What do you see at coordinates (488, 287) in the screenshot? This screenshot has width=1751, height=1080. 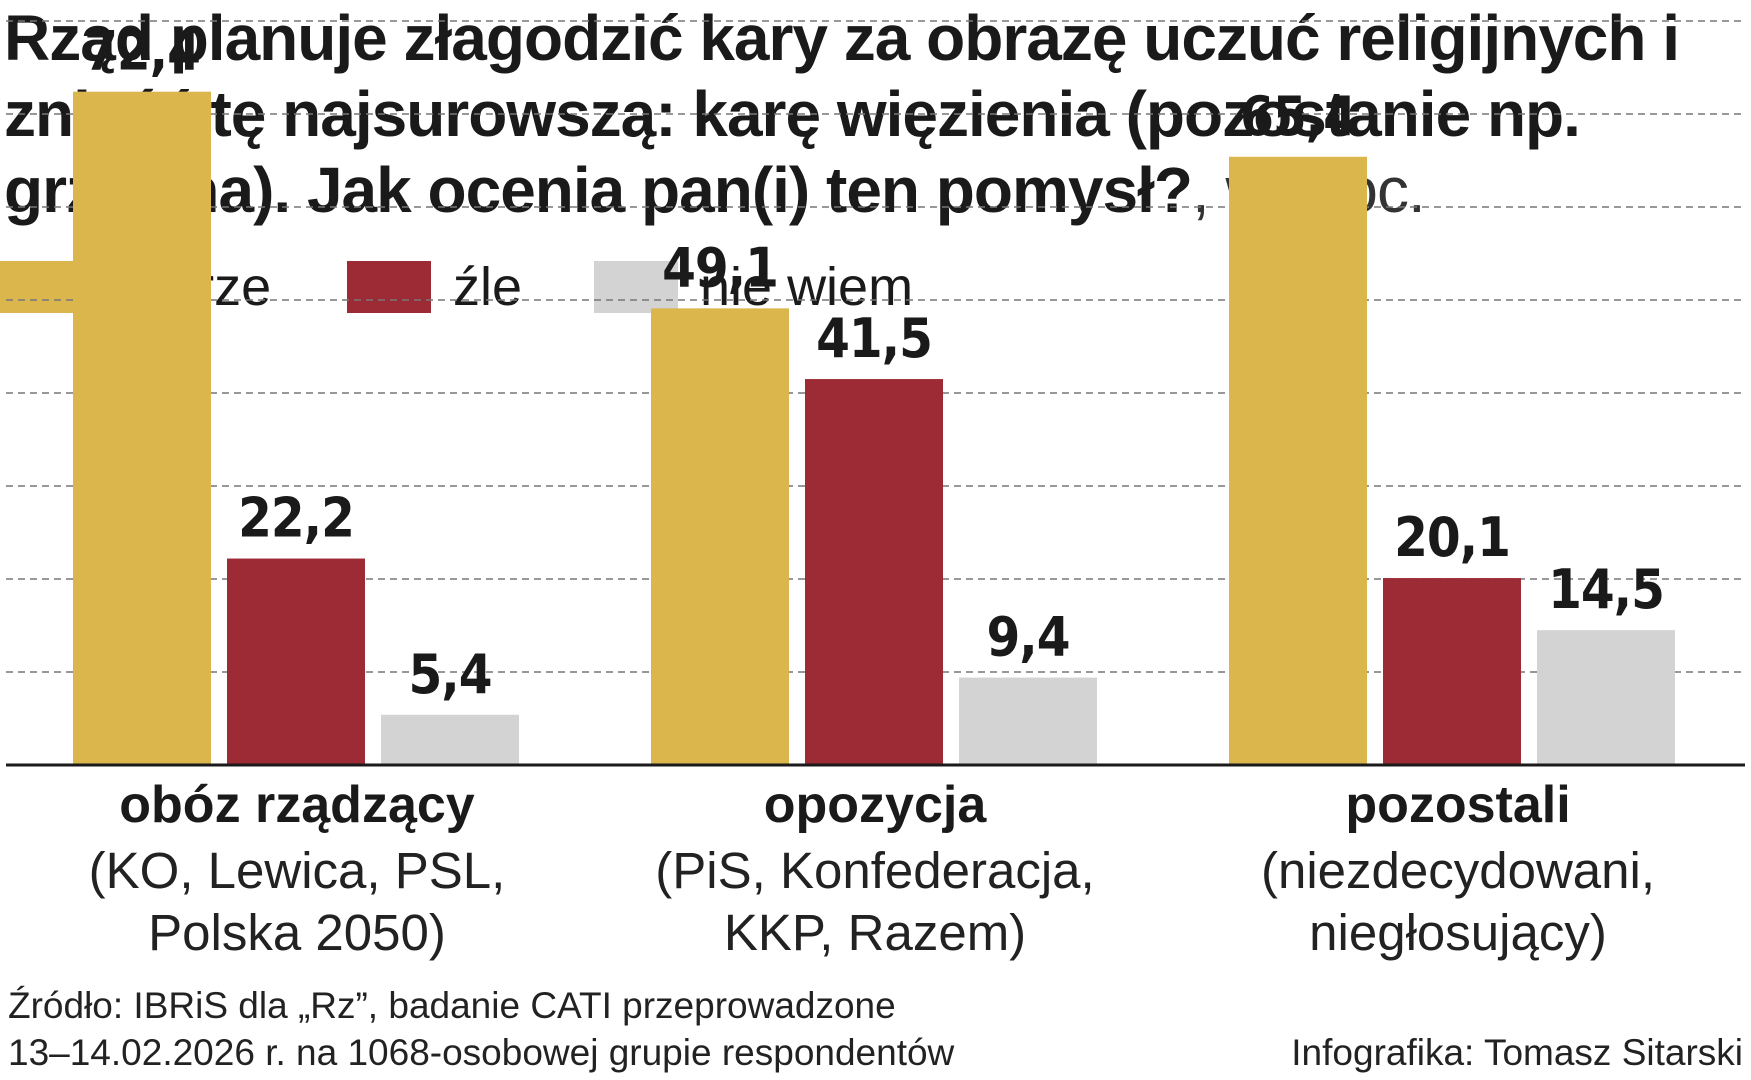 I see `legend-label-zle: źle` at bounding box center [488, 287].